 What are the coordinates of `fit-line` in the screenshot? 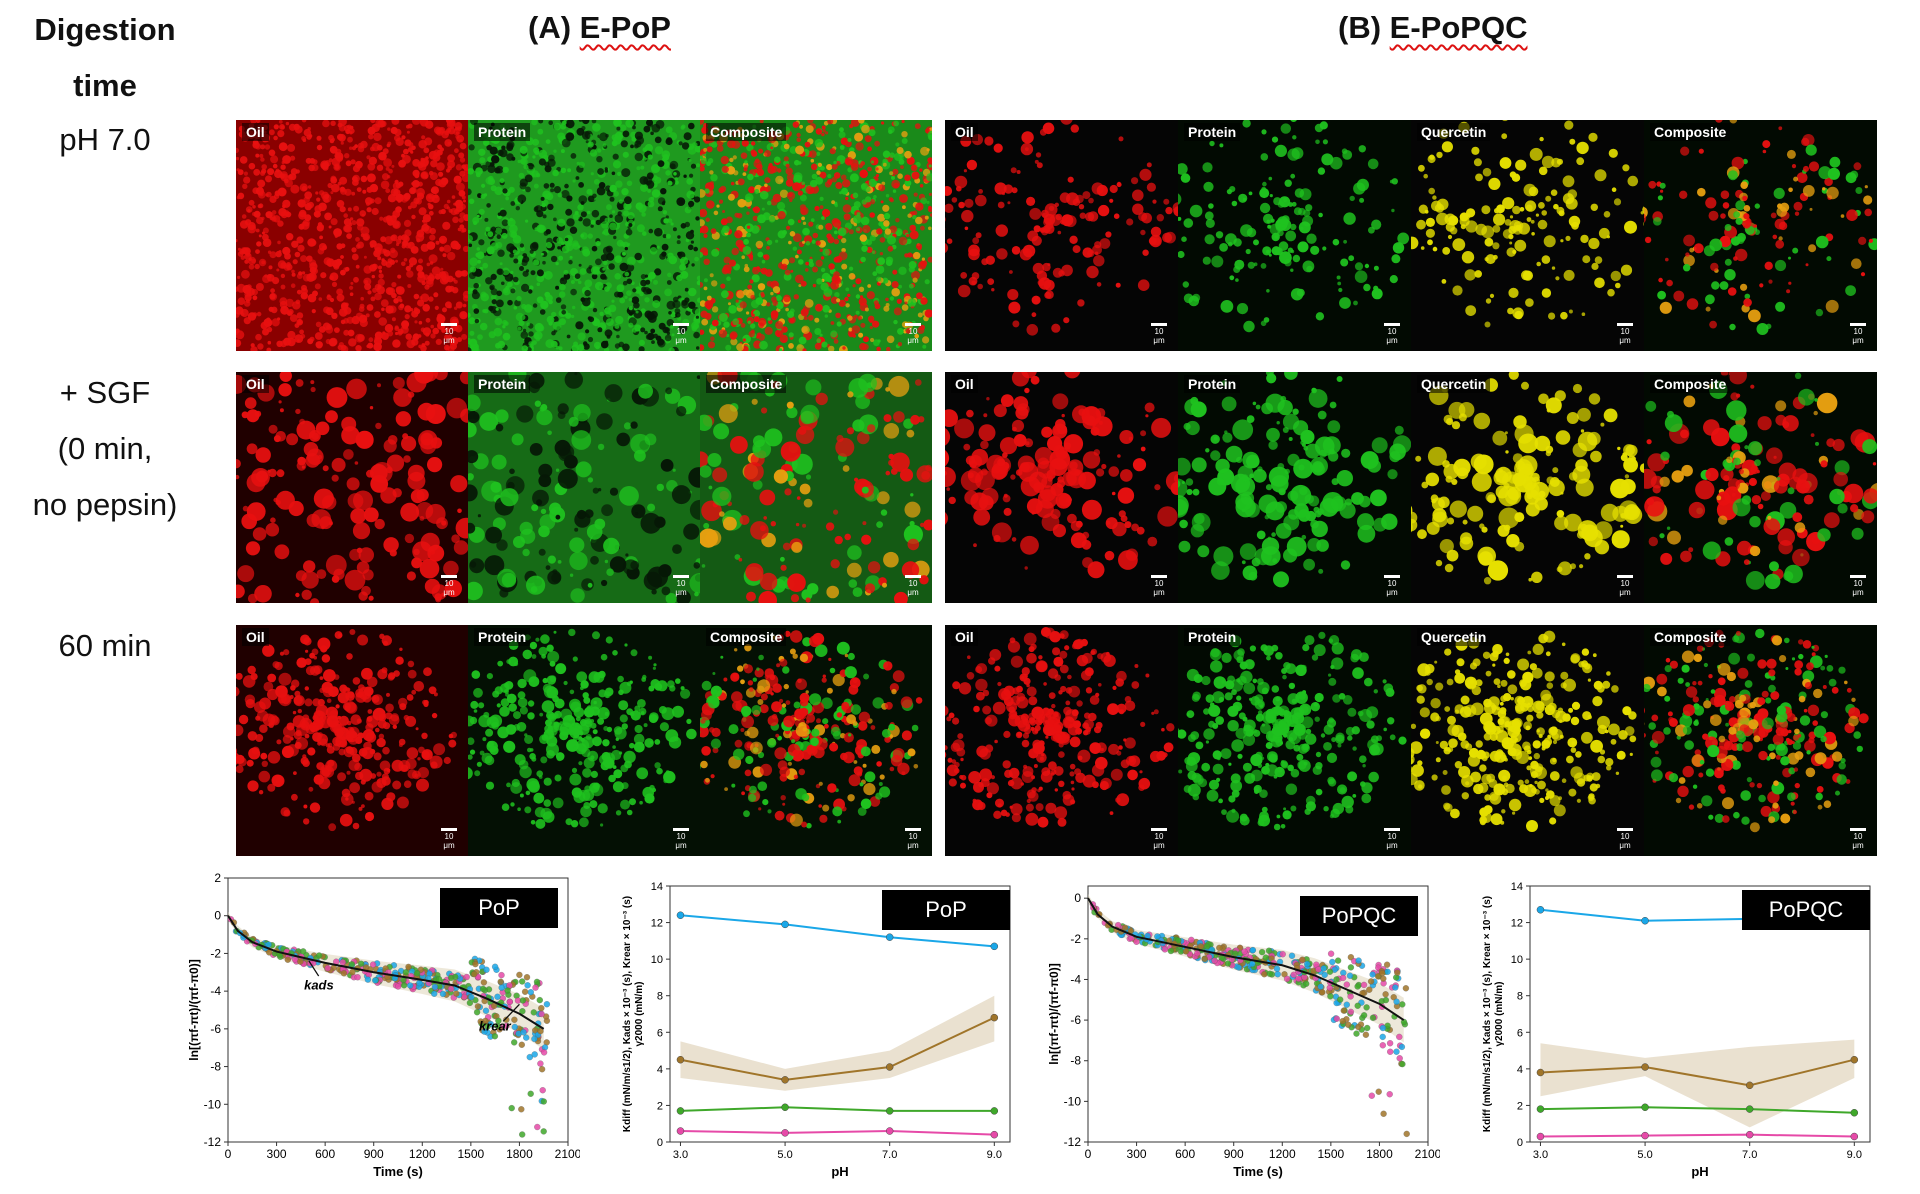 It's located at (1246, 959).